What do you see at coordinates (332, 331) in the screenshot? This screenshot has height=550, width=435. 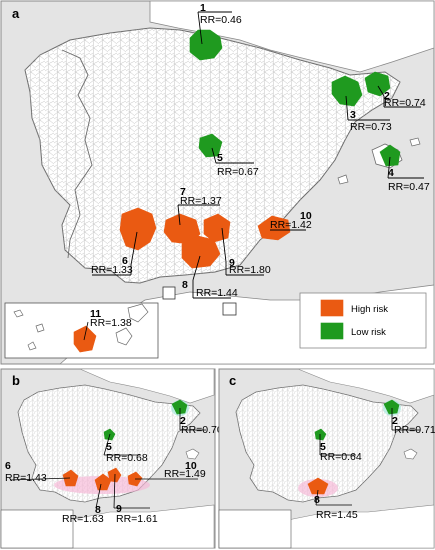 I see `legend-low-swatch` at bounding box center [332, 331].